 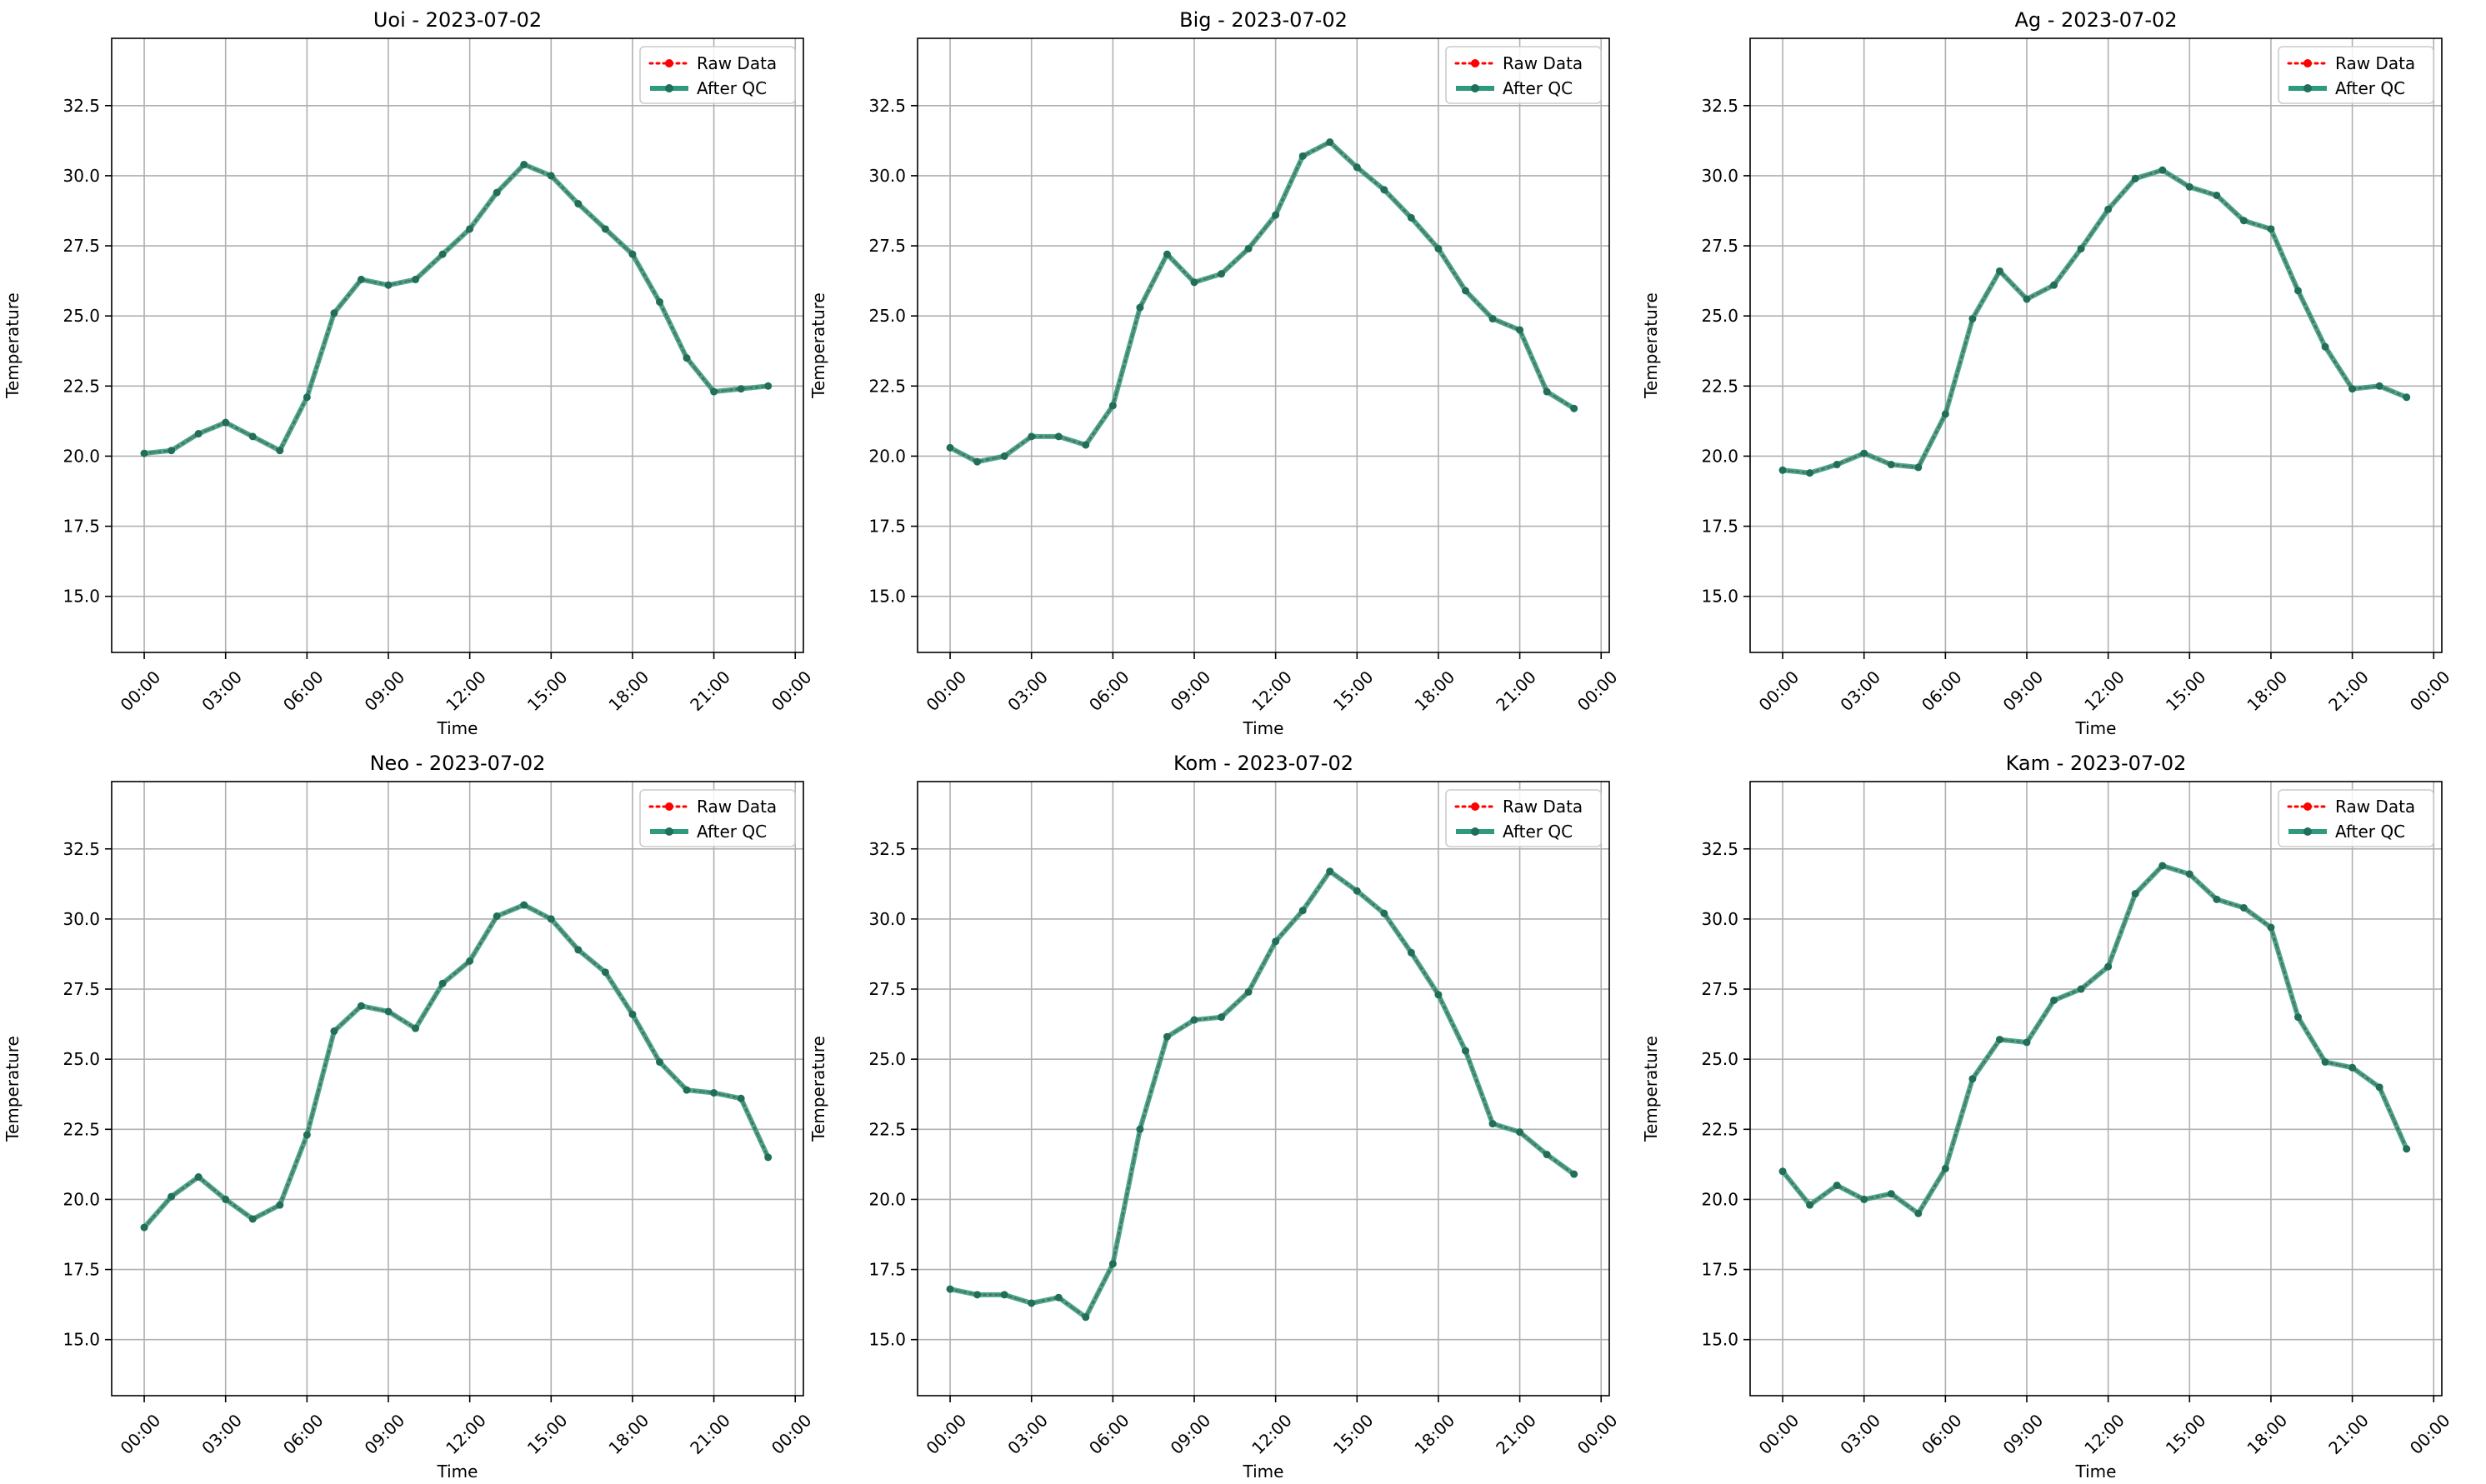 What do you see at coordinates (2096, 764) in the screenshot?
I see `subplot-title: Kam - 2023-07-02` at bounding box center [2096, 764].